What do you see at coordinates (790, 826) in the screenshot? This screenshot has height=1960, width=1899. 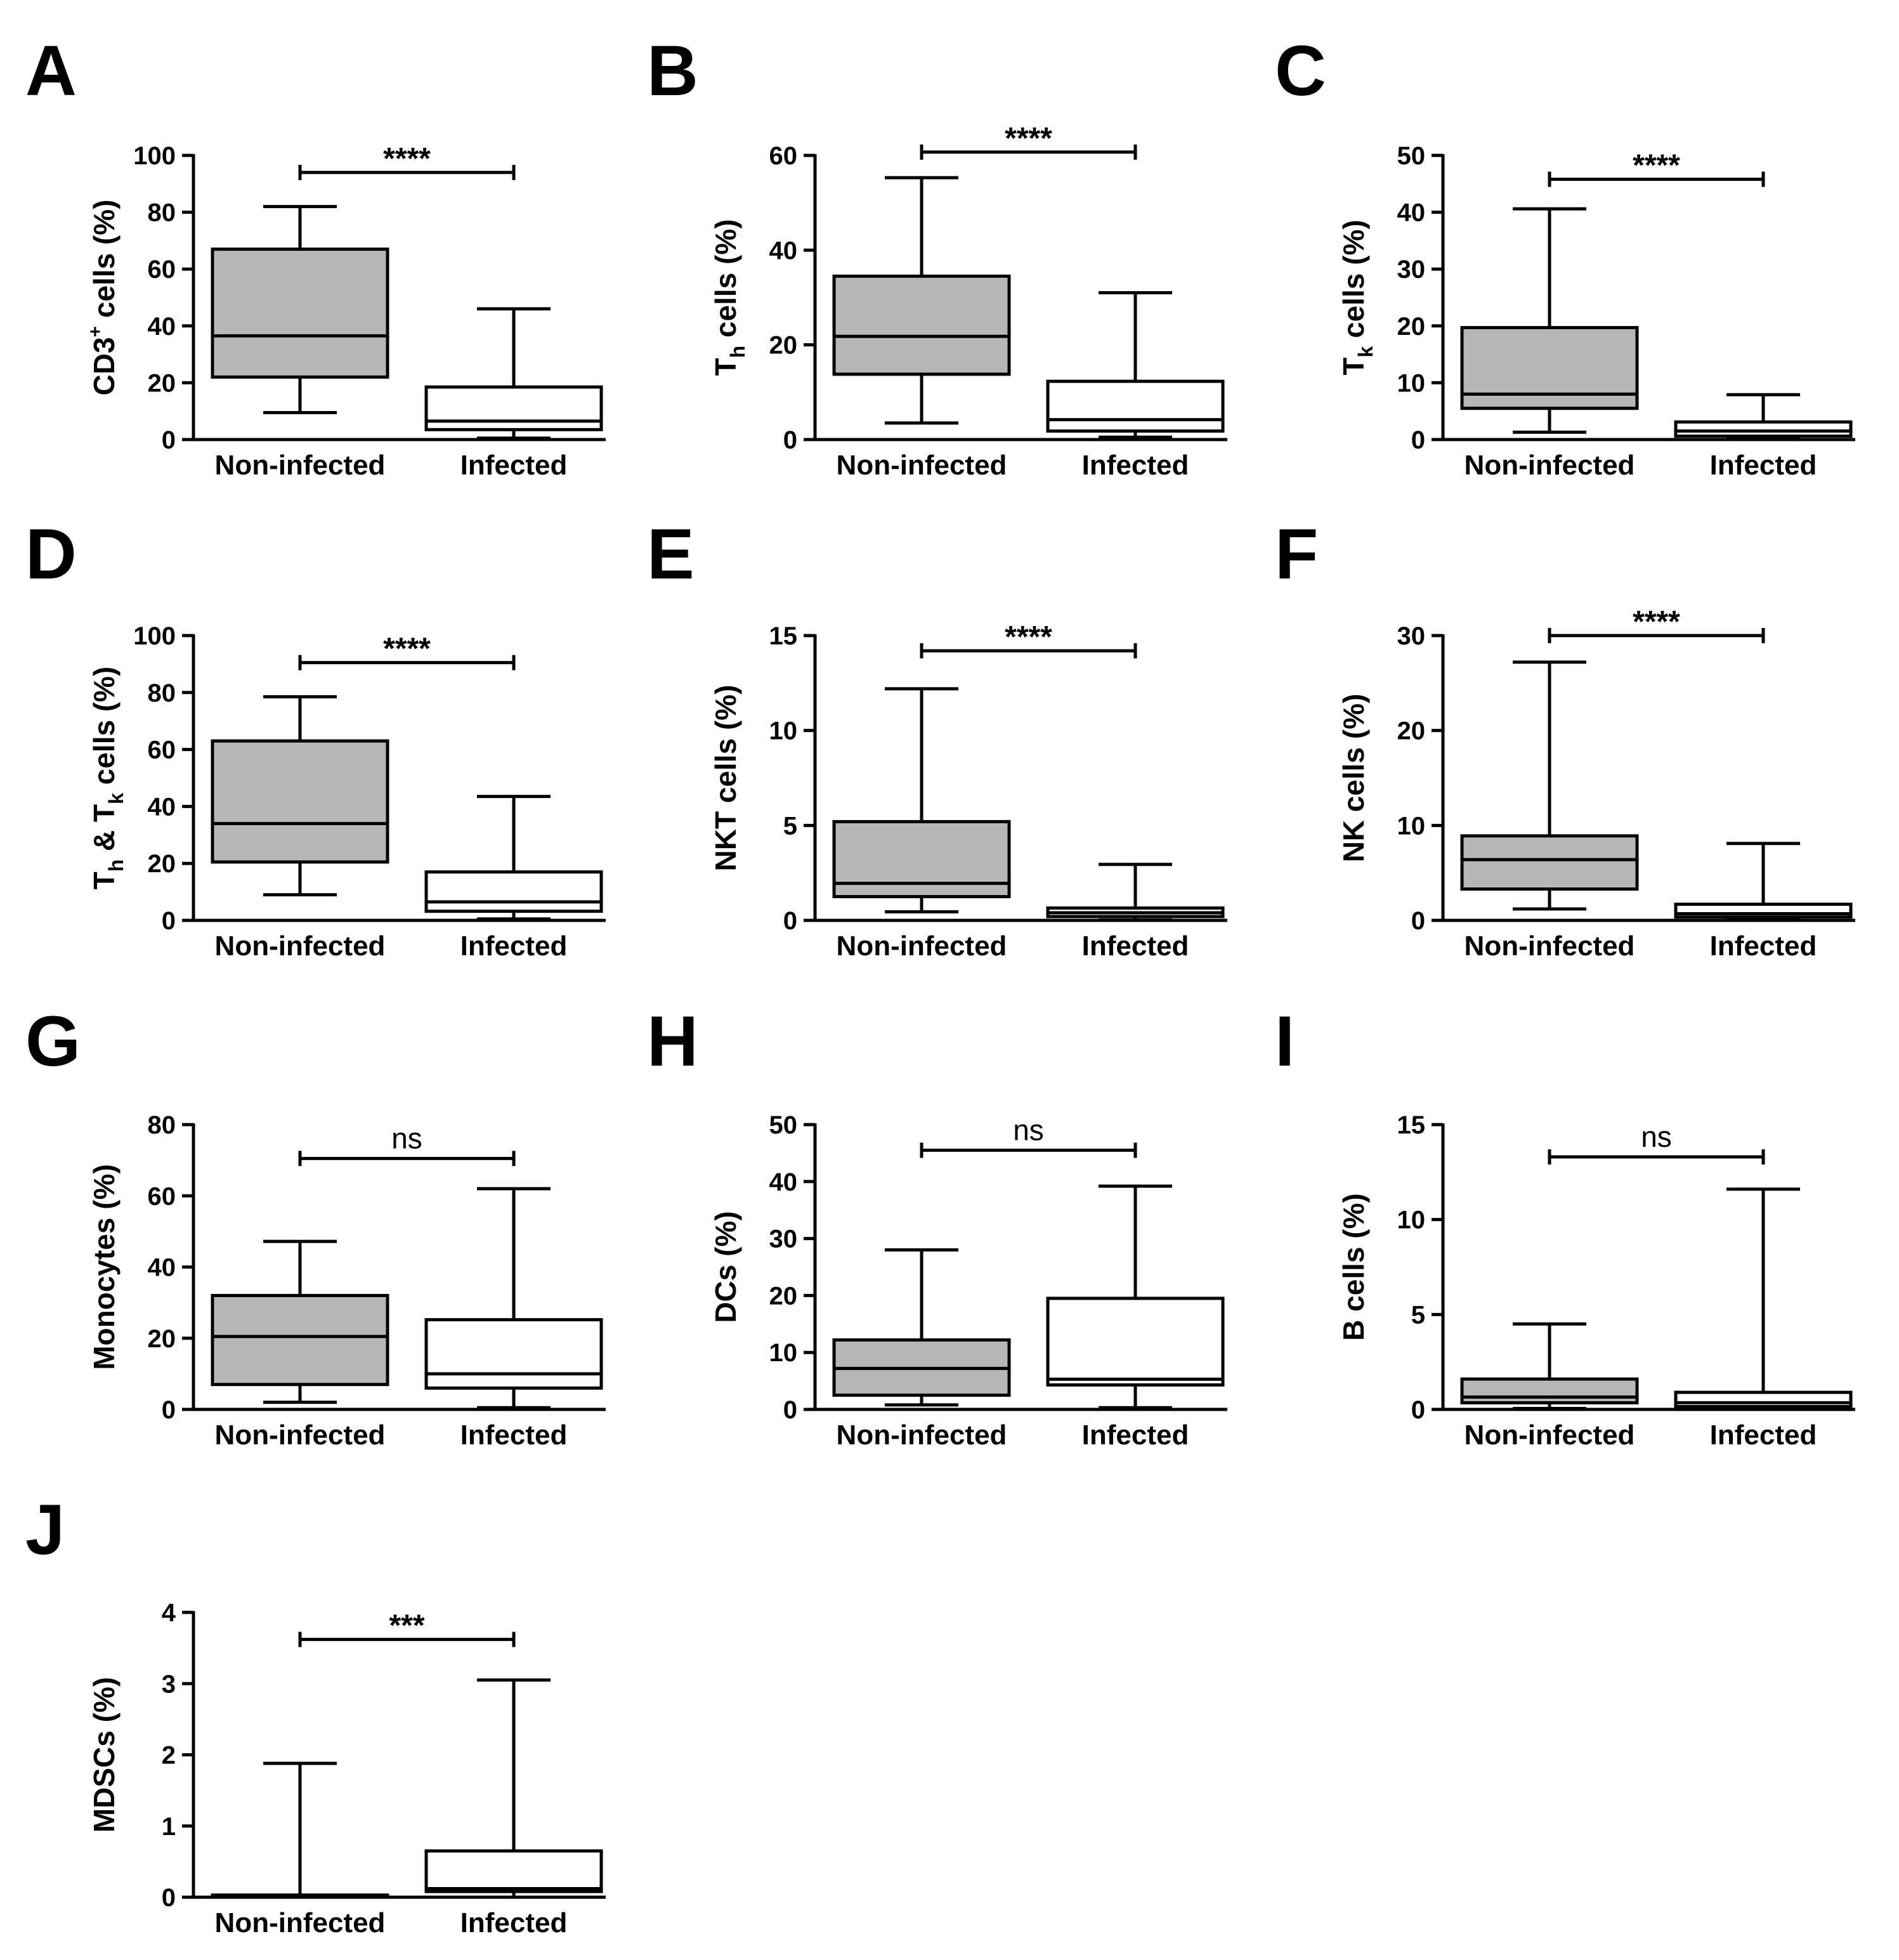 I see `y-tick-label: 5` at bounding box center [790, 826].